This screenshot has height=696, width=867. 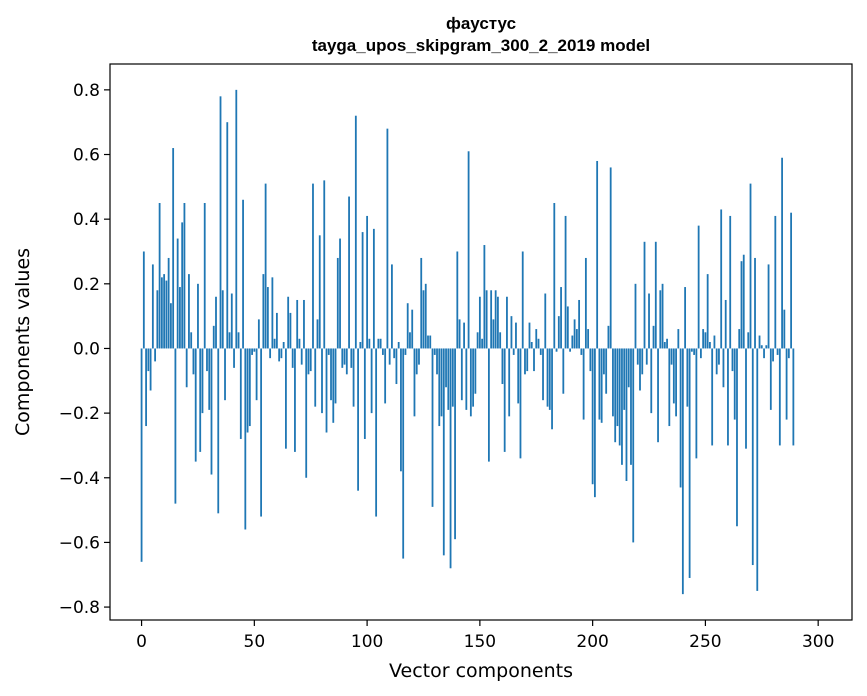 What do you see at coordinates (481, 23) in the screenshot?
I see `chart-title: фаустус` at bounding box center [481, 23].